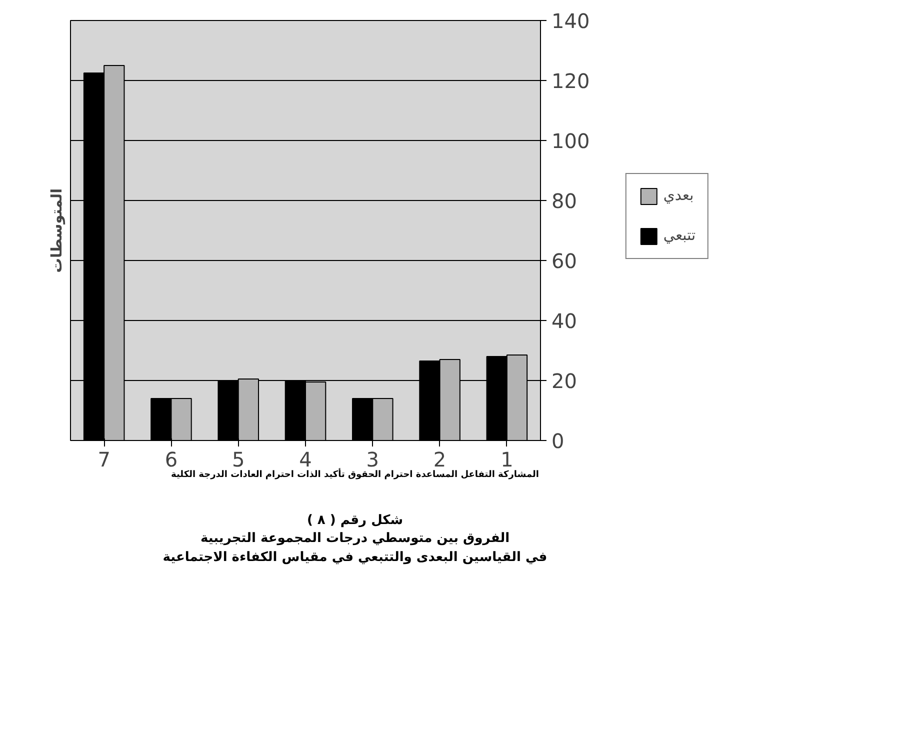 The width and height of the screenshot is (911, 737). I want to click on y-axis-title: المتوسطات, so click(57, 230).